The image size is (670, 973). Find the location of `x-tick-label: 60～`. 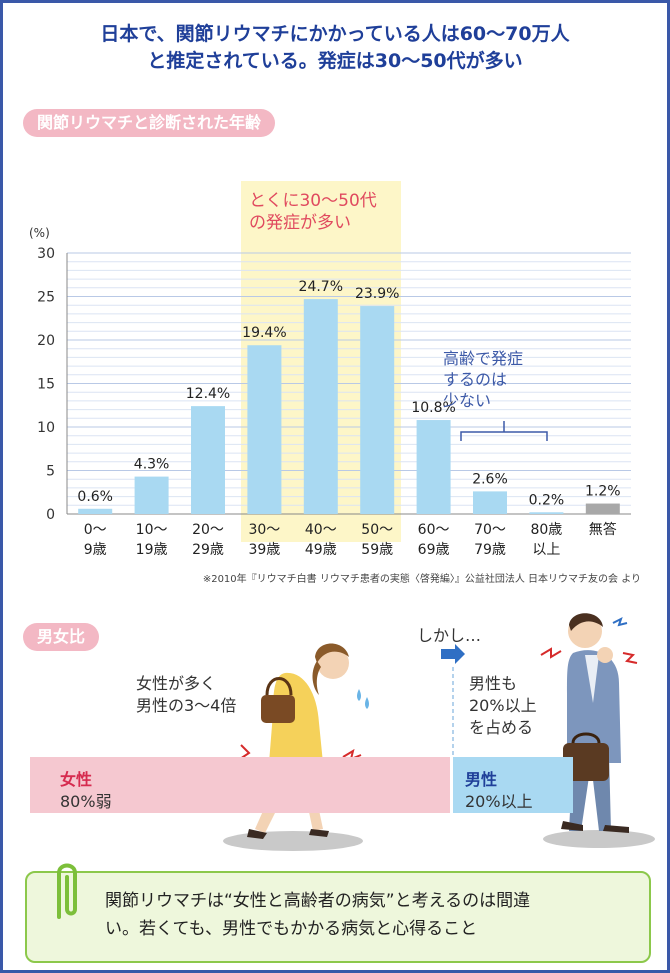

x-tick-label: 60～ is located at coordinates (434, 530).